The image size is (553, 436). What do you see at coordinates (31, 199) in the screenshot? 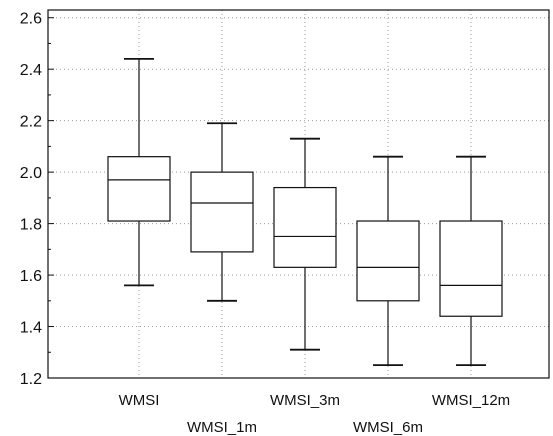
I see `y-axis: 1.2 1.4 1.6 1.8 2.0 2.2 2.4 2.6` at bounding box center [31, 199].